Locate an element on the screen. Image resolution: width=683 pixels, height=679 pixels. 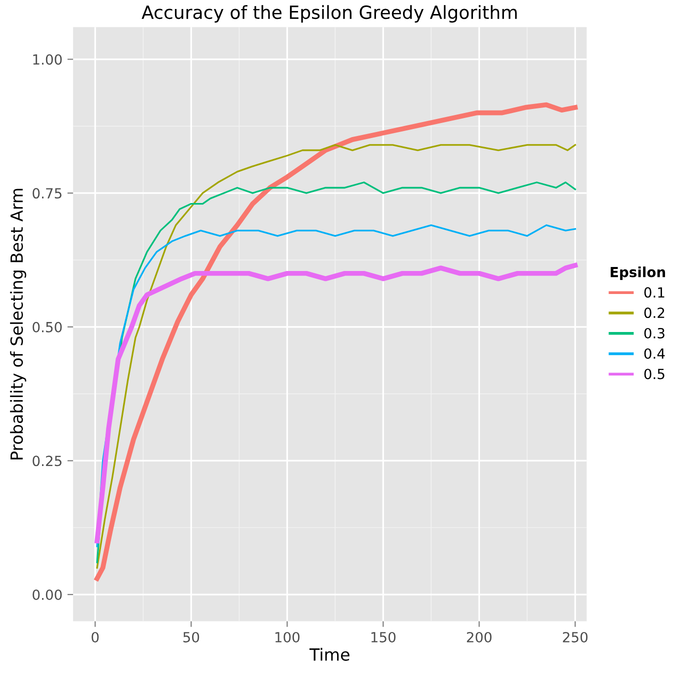
y-tick-label: 0.25 is located at coordinates (47, 461).